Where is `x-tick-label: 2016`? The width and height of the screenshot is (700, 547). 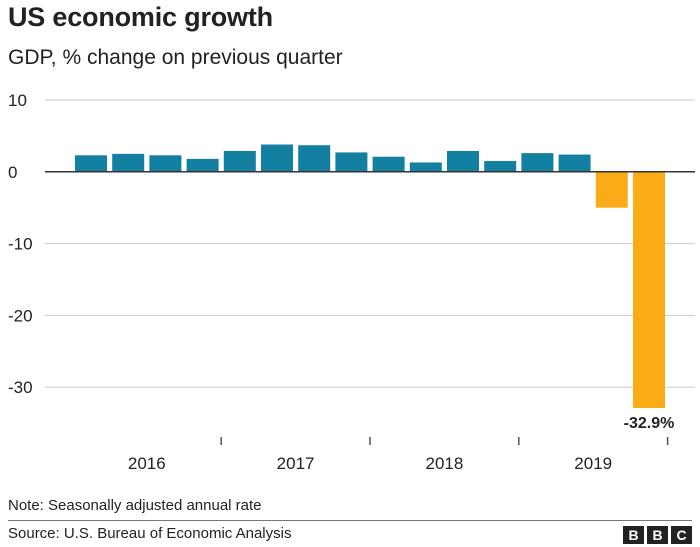 x-tick-label: 2016 is located at coordinates (147, 463).